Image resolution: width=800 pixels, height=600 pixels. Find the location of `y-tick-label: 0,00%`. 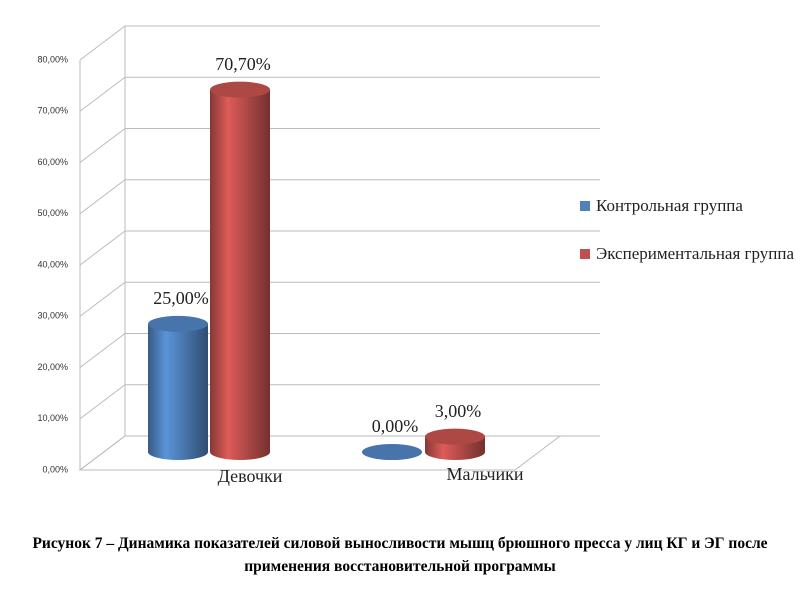

y-tick-label: 0,00% is located at coordinates (55, 469).